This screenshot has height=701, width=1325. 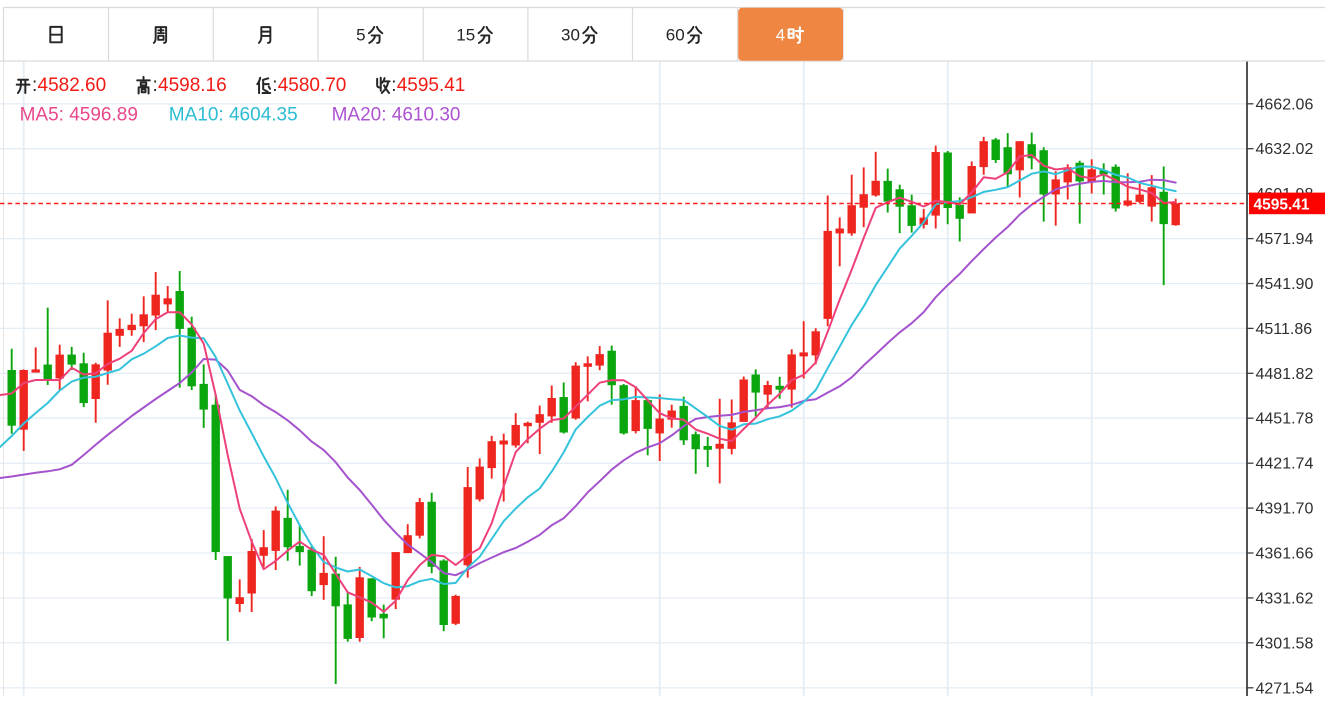 I want to click on svg-text: 4632.02, so click(x=1285, y=149).